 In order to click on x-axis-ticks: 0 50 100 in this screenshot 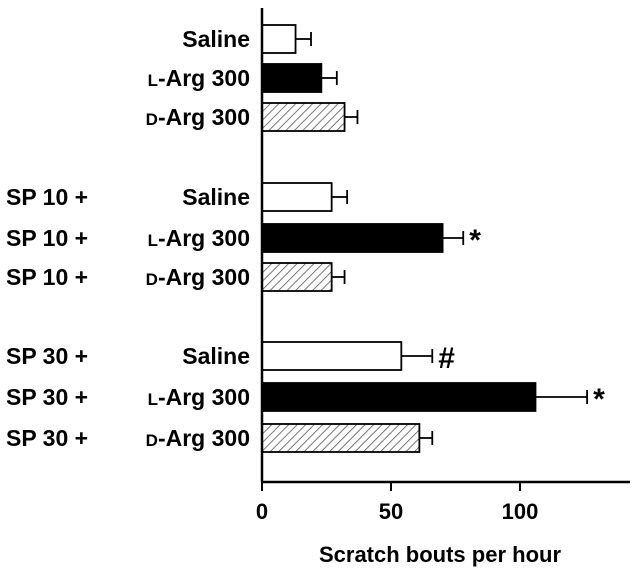, I will do `click(397, 503)`.